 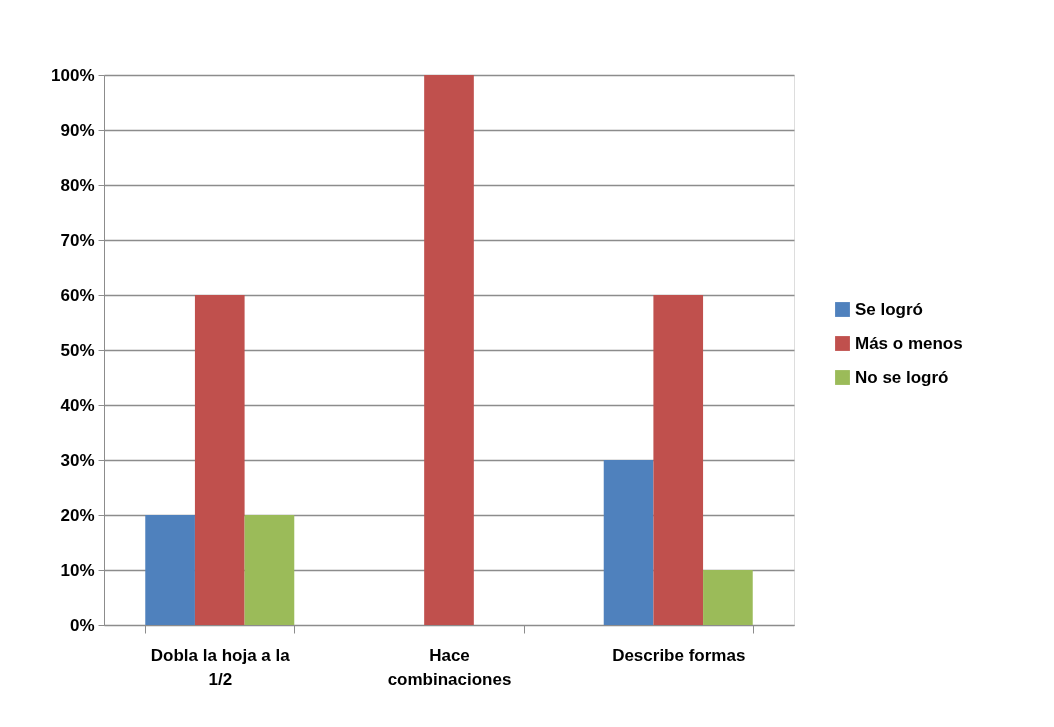 I want to click on legend-label: No se logró, so click(x=902, y=377).